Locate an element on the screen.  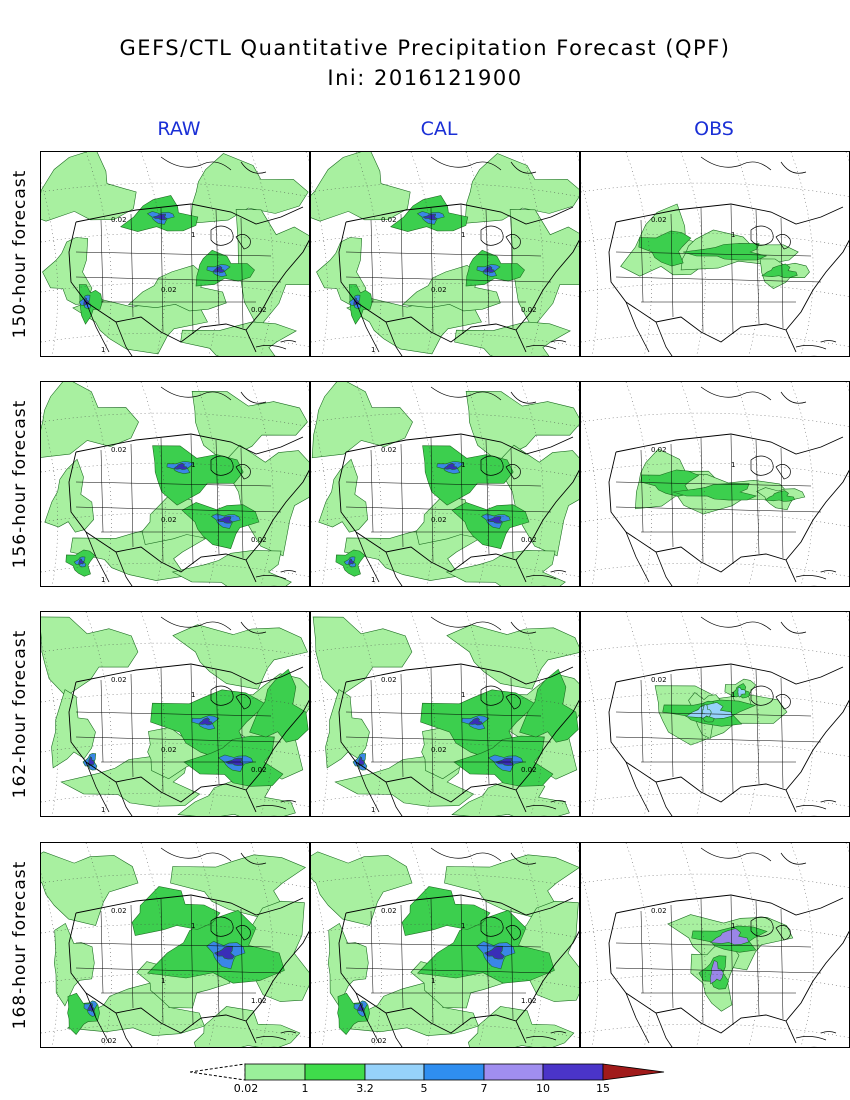
legend-label-6: 15 is located at coordinates (603, 1088).